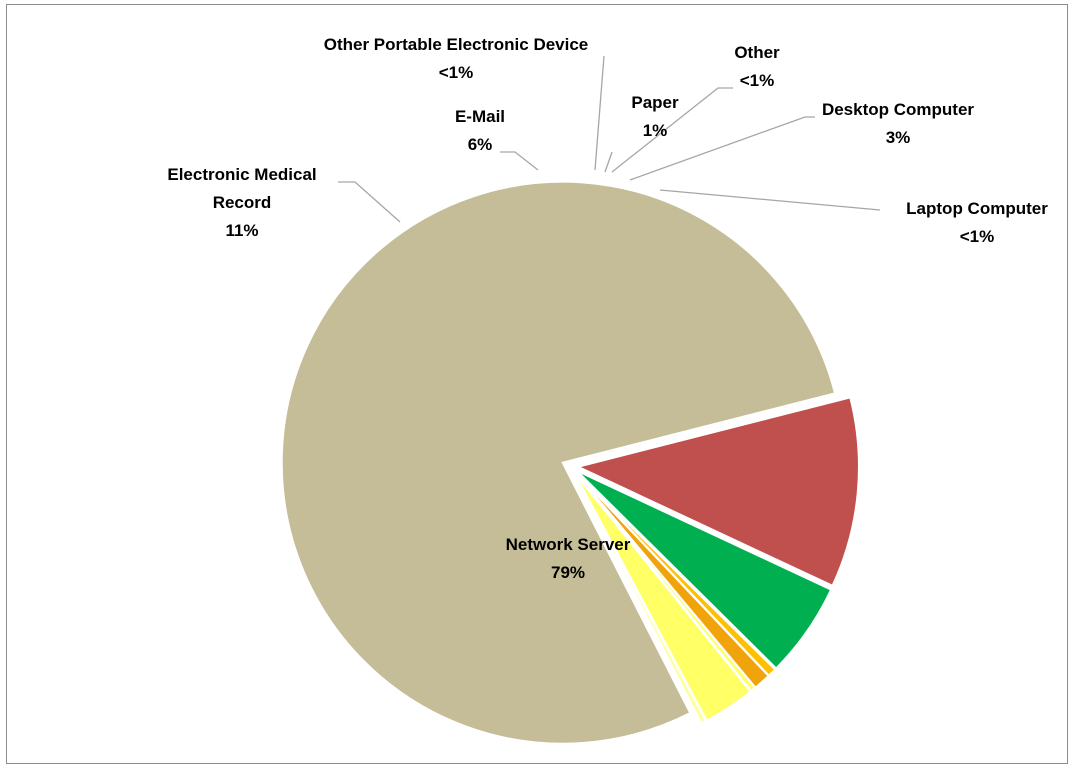 This screenshot has height=764, width=1074. I want to click on slice-laptop-computer, so click(640, 598).